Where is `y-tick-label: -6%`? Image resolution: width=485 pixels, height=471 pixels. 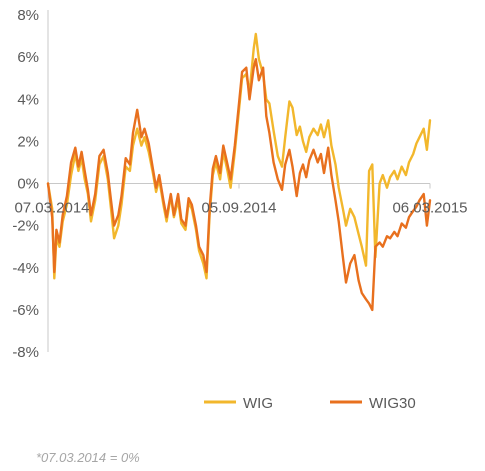 y-tick-label: -6% is located at coordinates (25, 310).